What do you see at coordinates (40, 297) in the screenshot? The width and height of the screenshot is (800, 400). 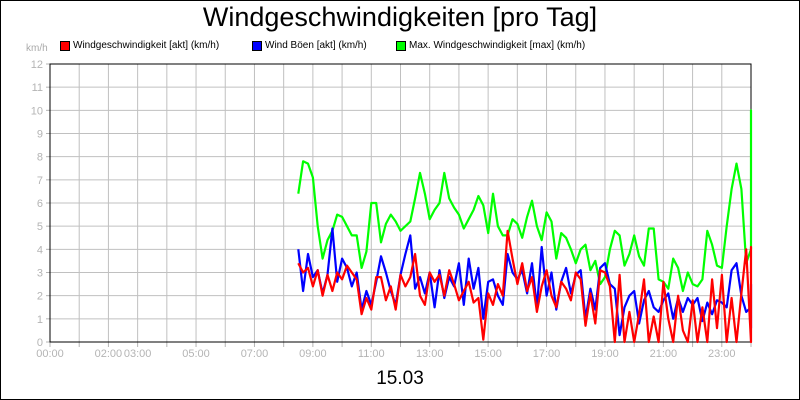 I see `y-tick-label: 2` at bounding box center [40, 297].